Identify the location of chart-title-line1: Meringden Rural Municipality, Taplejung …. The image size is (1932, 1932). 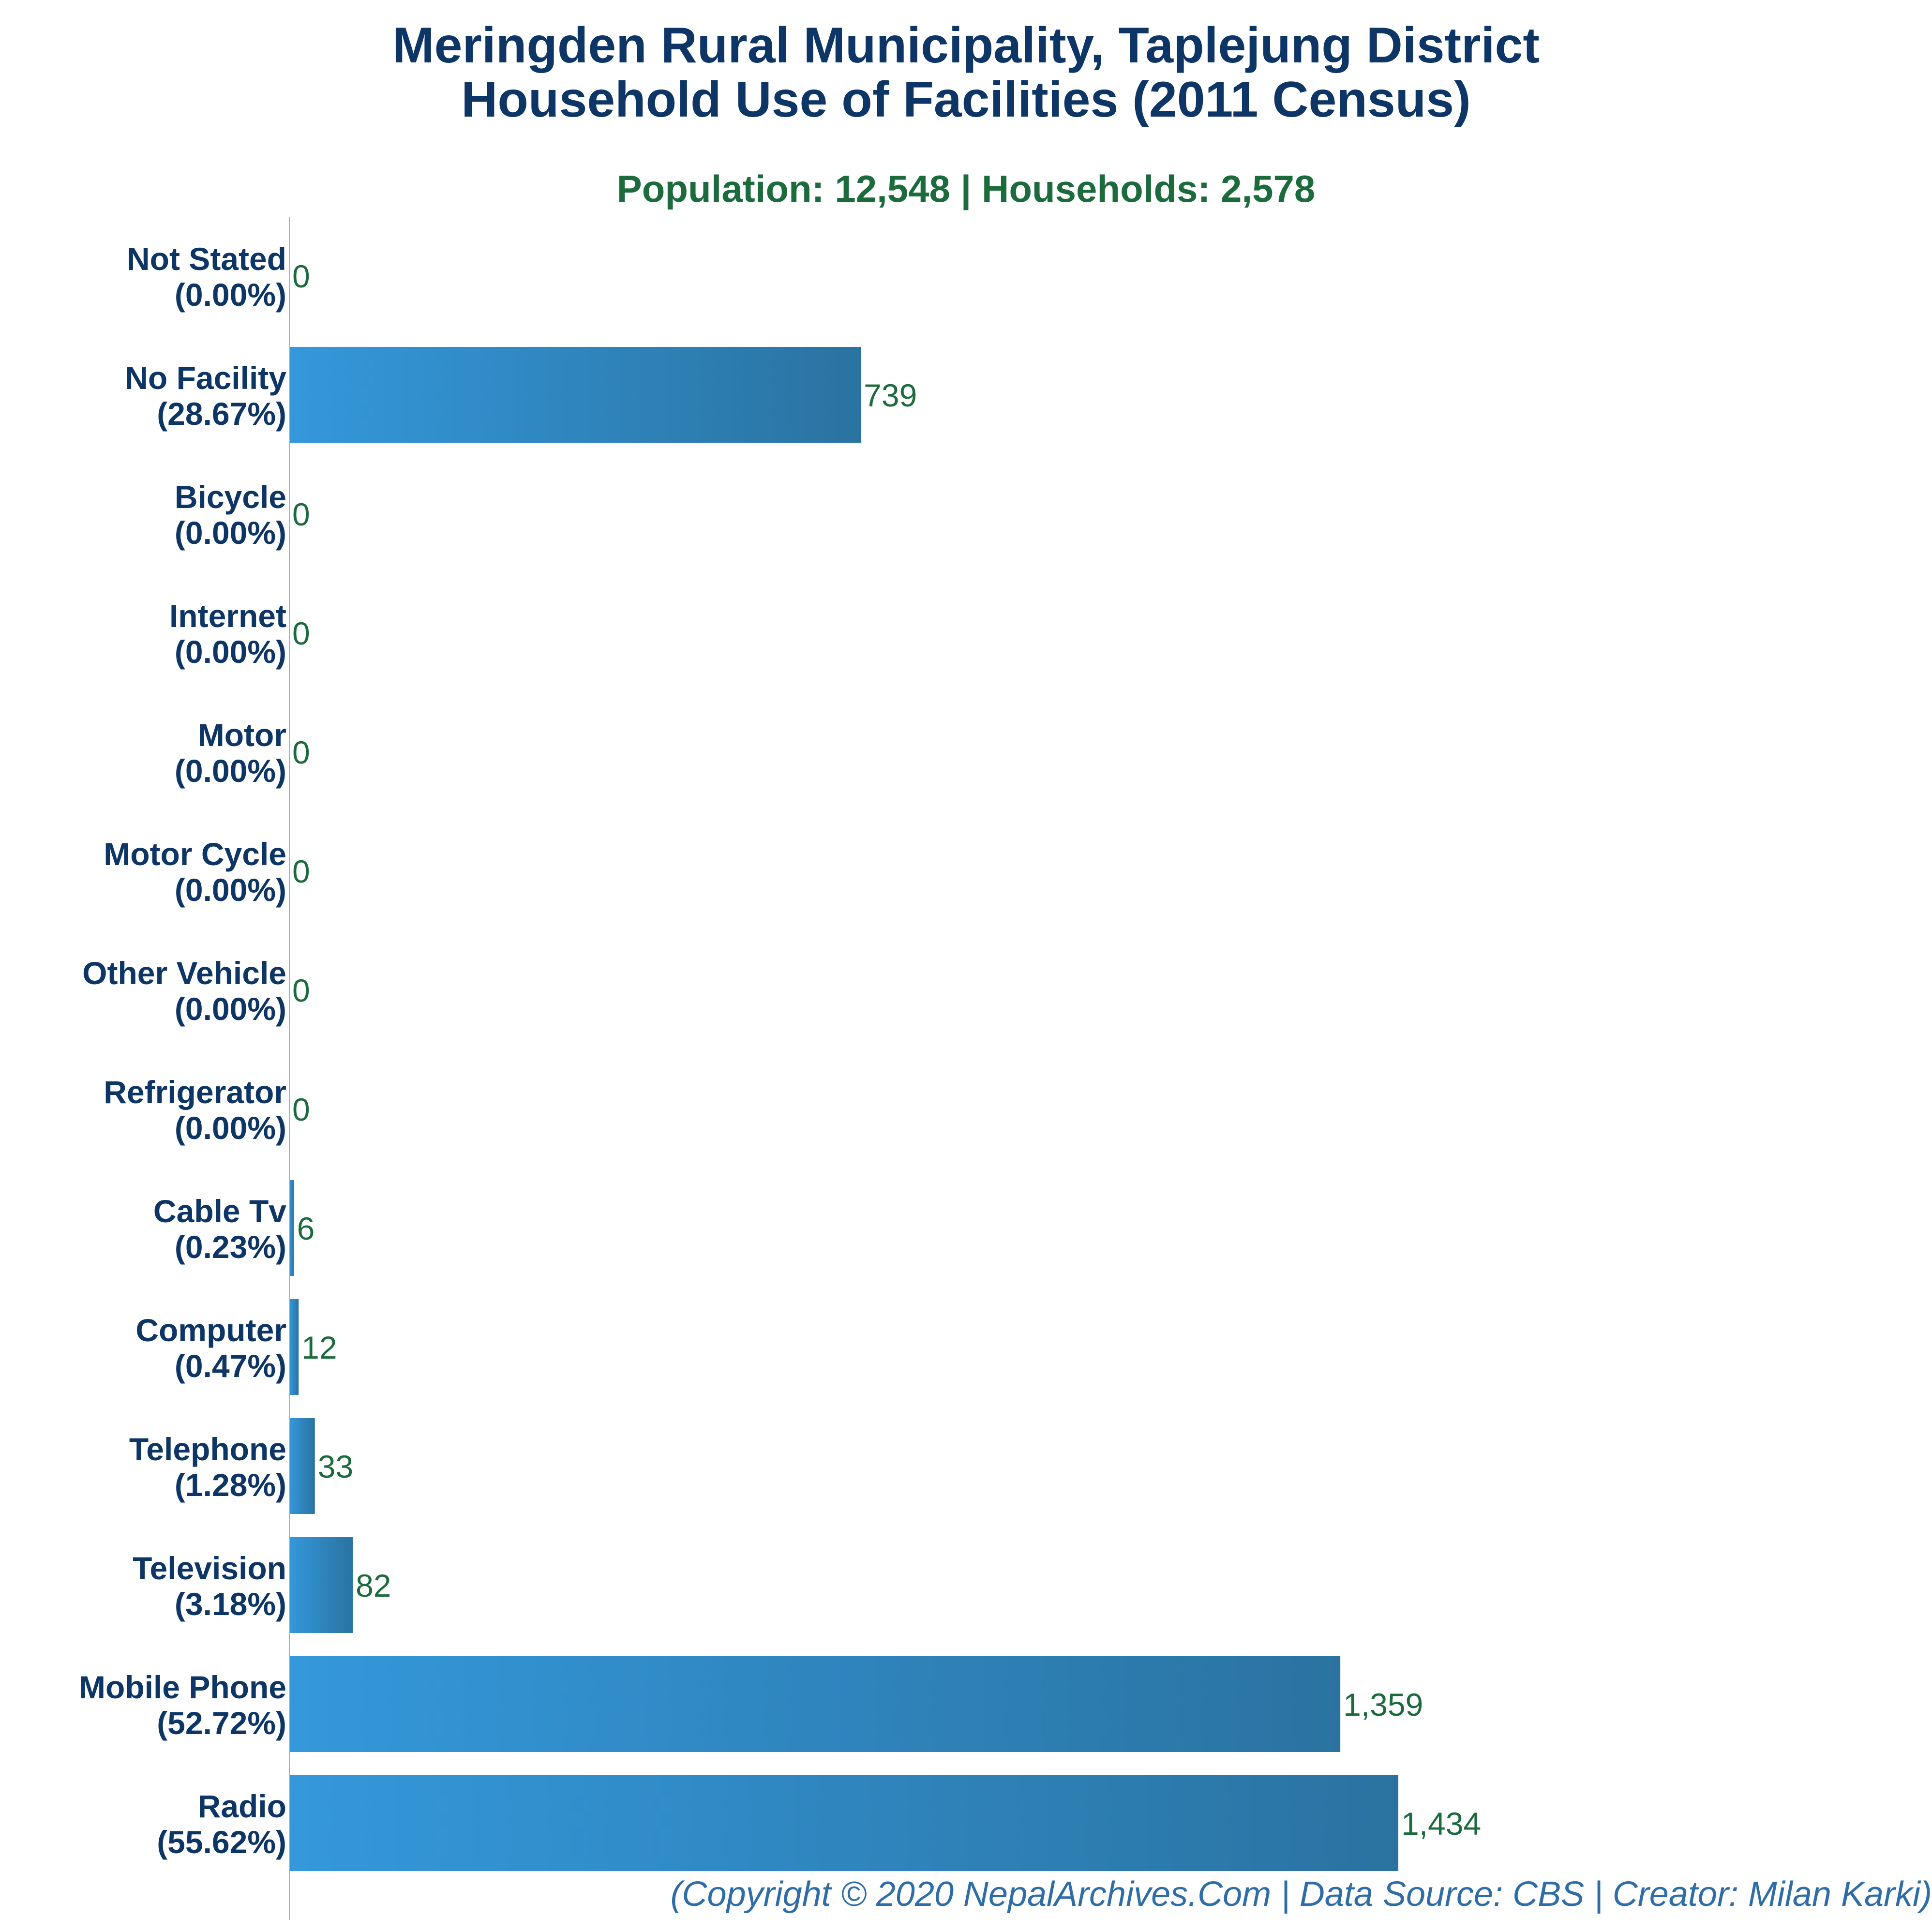
(966, 45).